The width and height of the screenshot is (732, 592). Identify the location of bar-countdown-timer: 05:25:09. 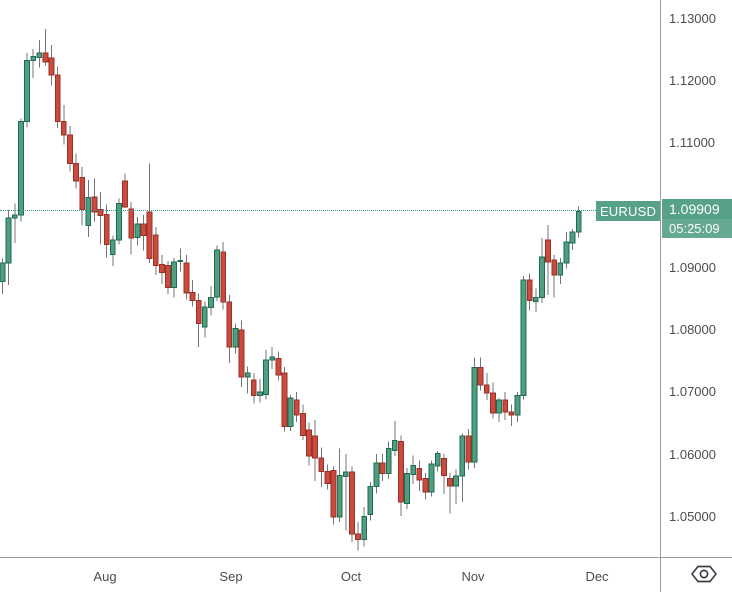
(697, 228).